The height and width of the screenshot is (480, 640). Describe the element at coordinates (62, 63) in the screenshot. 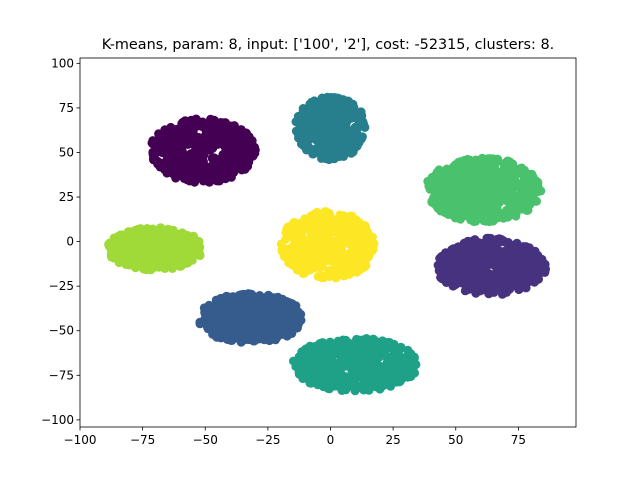

I see `y-tick-label: 100` at that location.